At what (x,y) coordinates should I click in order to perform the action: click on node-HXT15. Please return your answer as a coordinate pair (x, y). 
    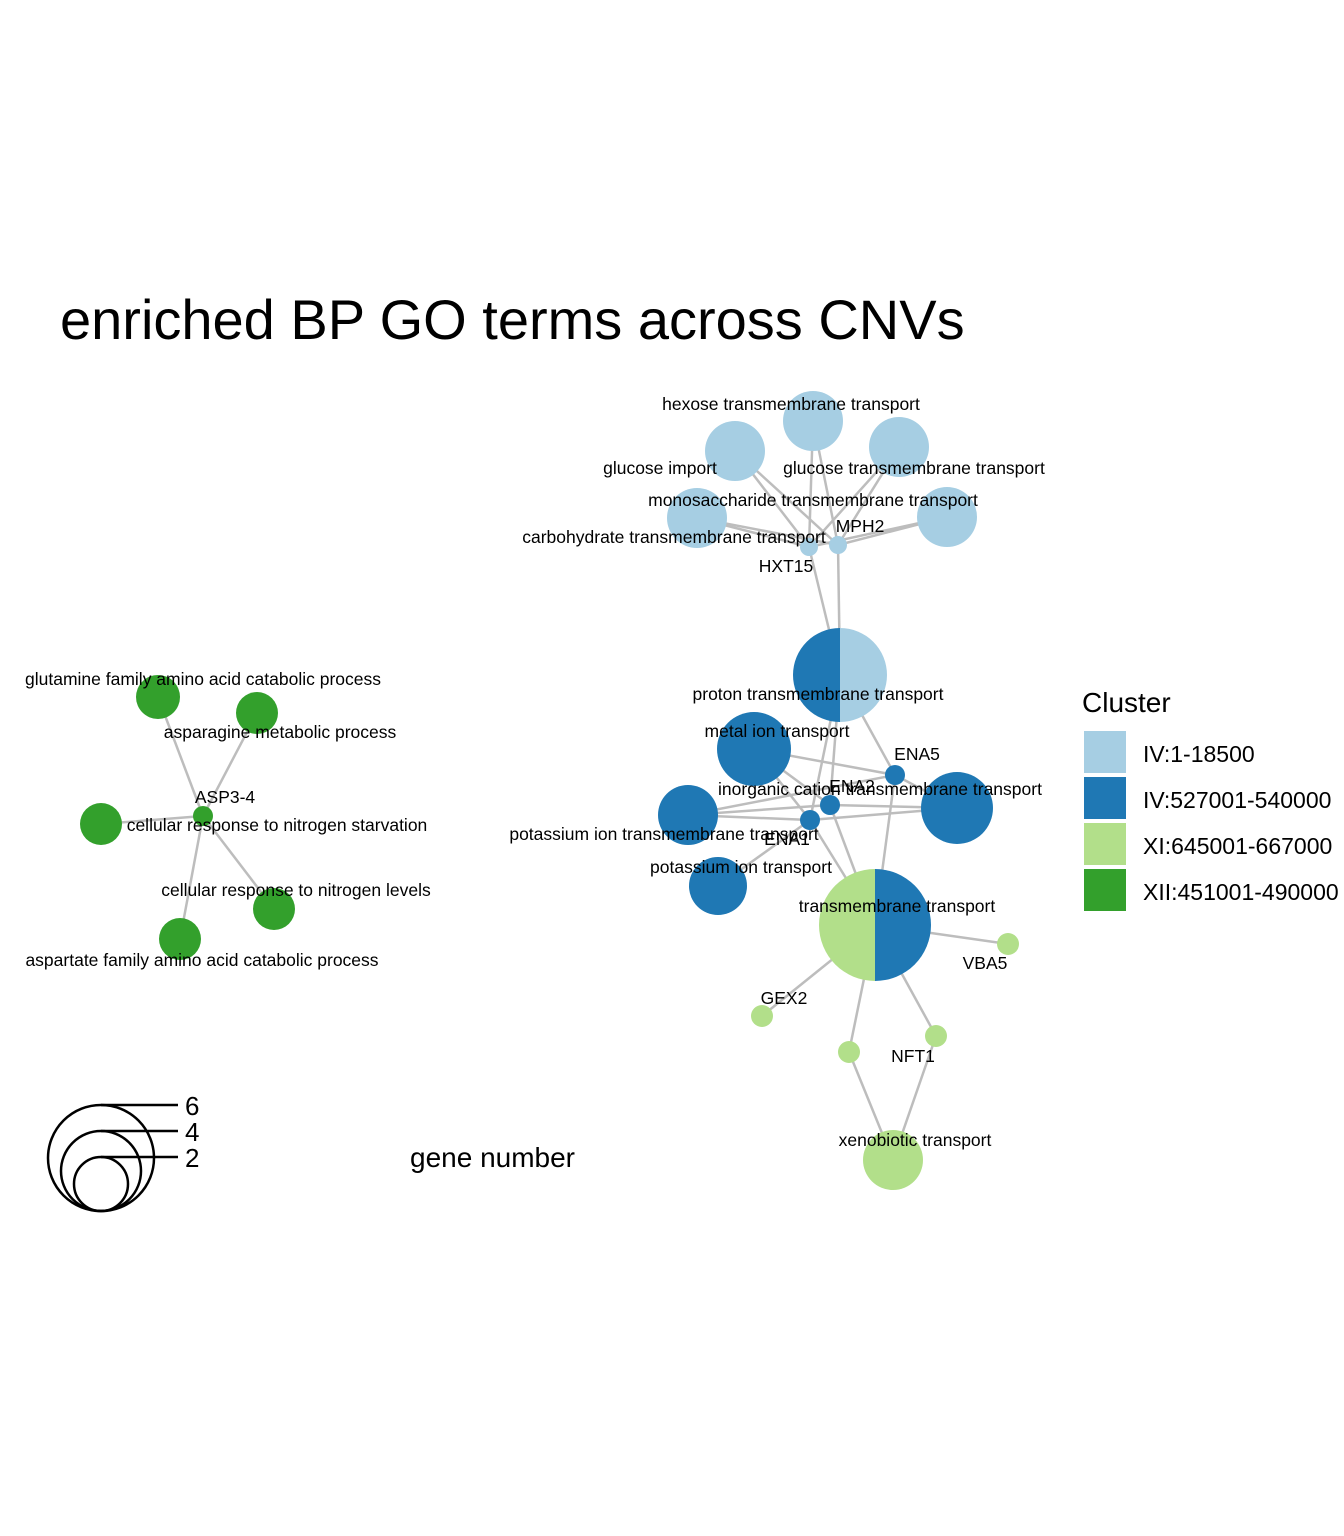
    Looking at the image, I should click on (809, 547).